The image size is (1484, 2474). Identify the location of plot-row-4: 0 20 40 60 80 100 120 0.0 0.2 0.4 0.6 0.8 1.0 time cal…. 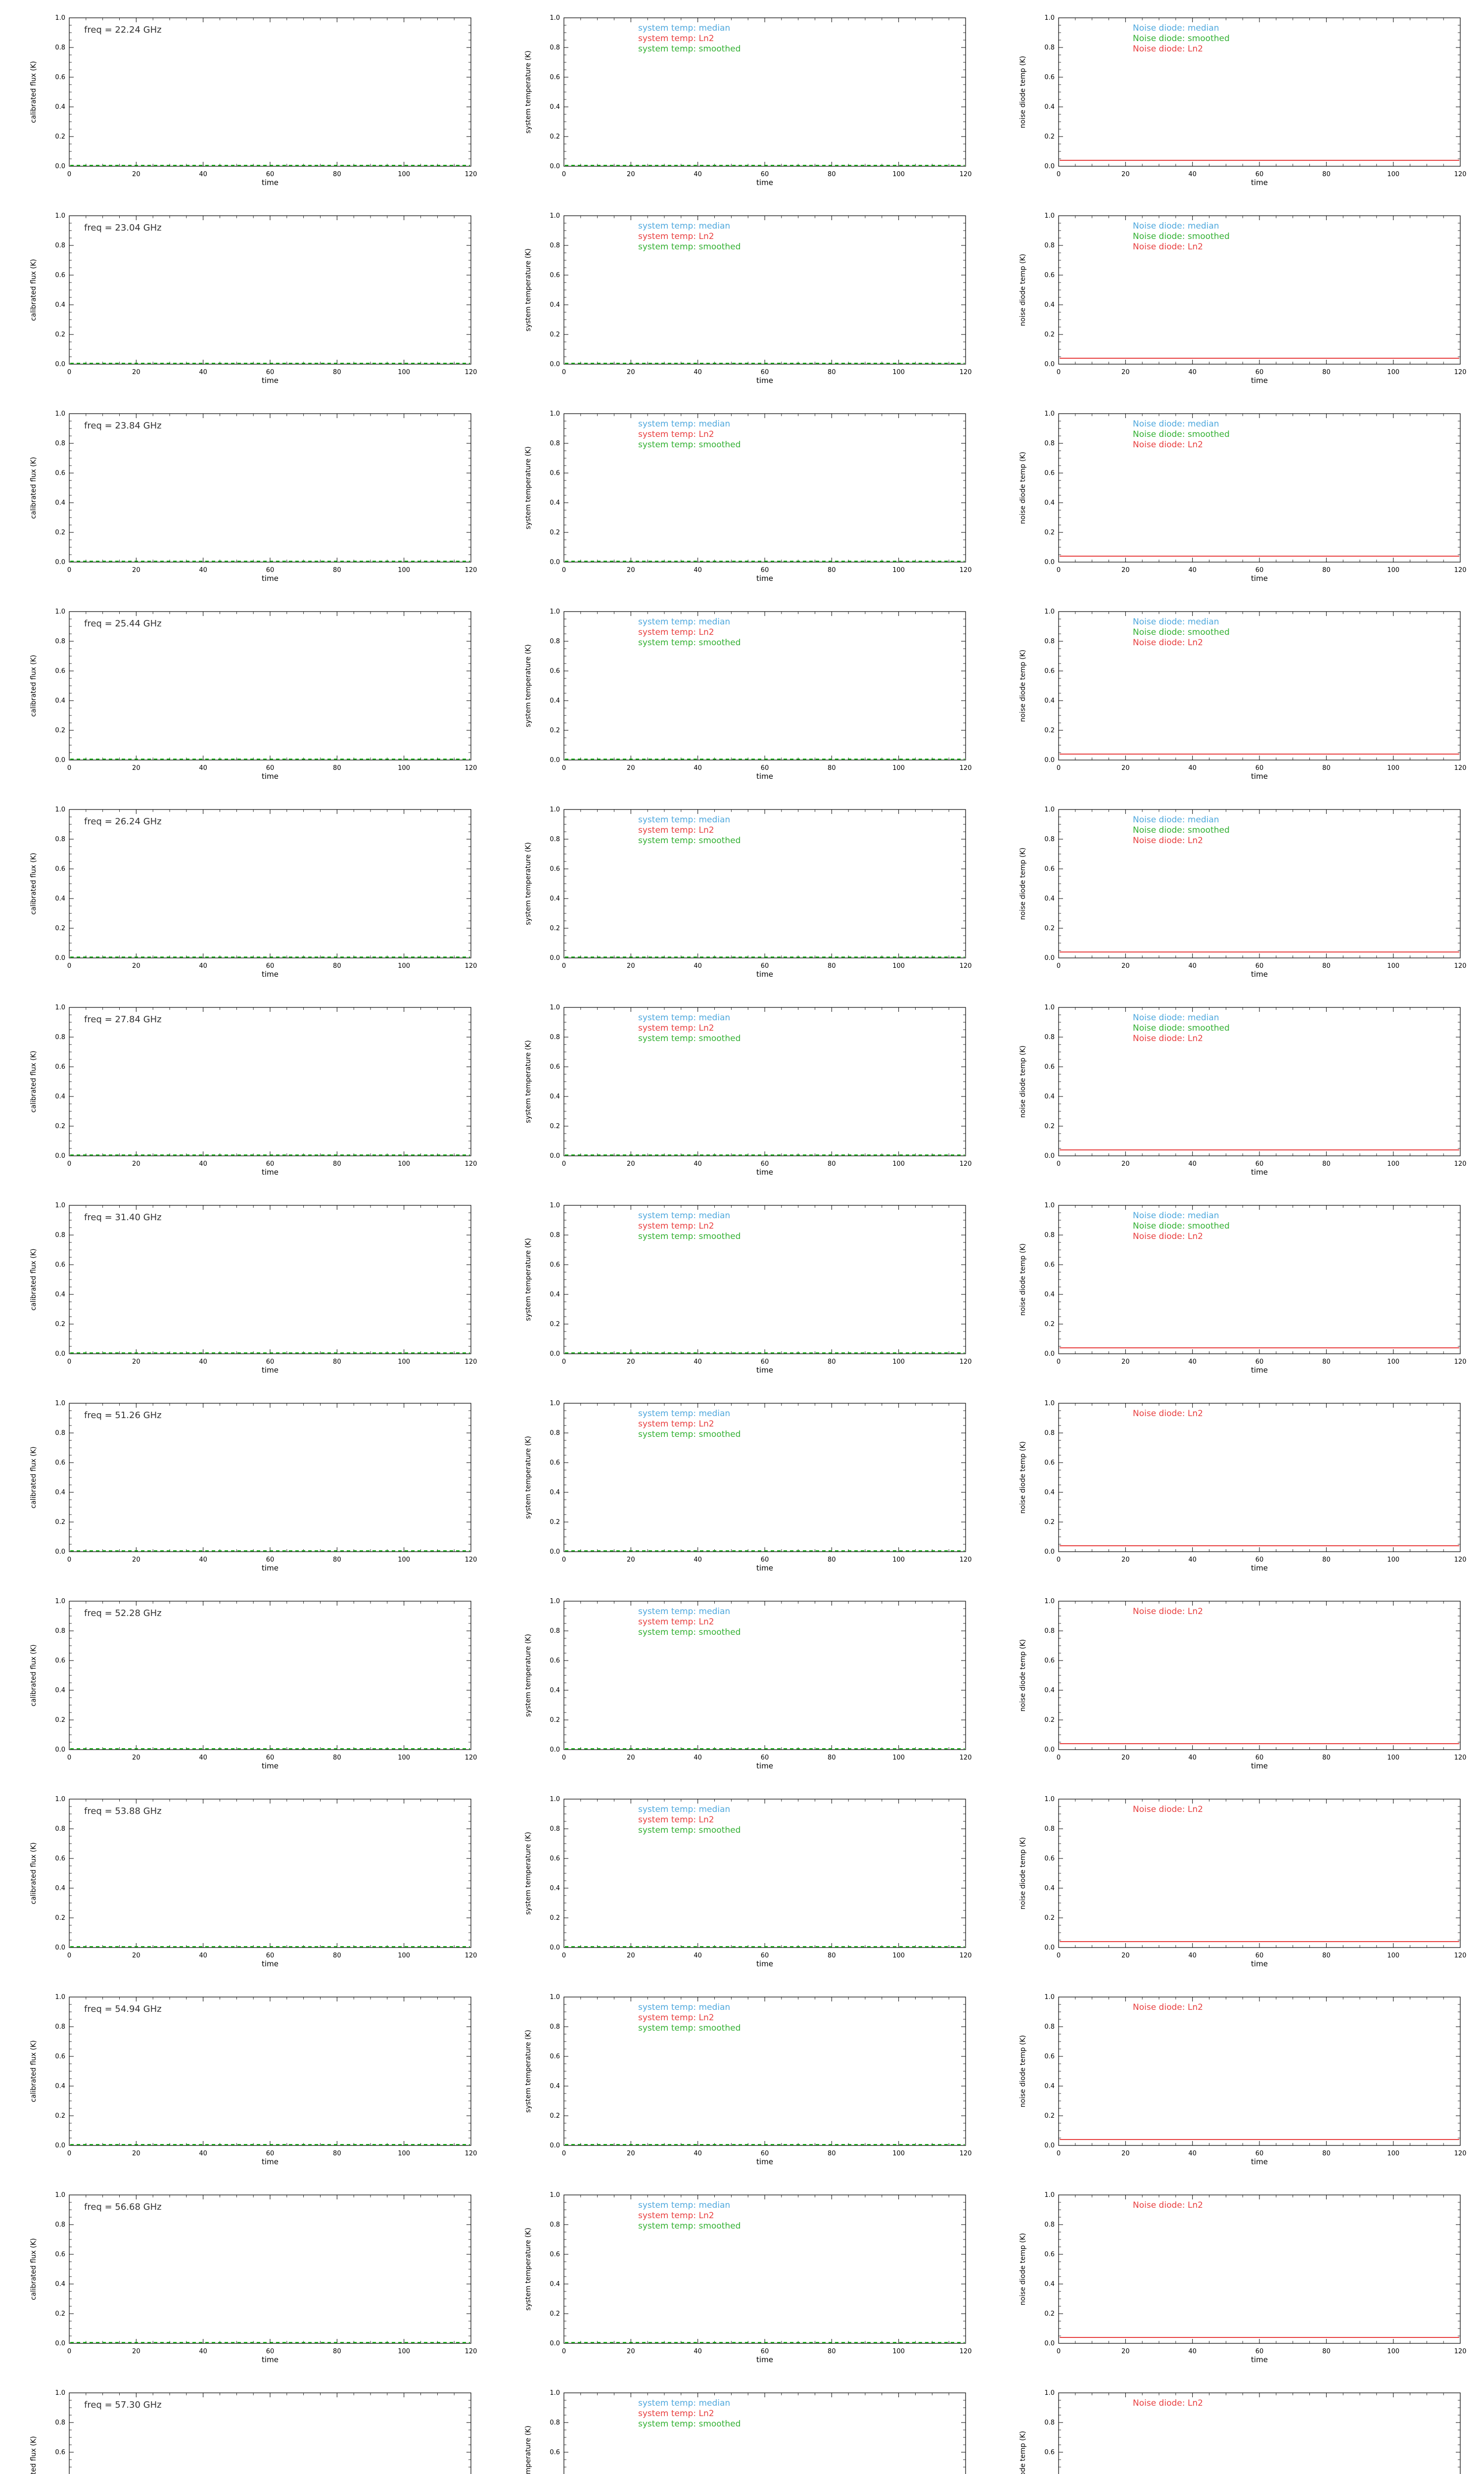
(742, 891).